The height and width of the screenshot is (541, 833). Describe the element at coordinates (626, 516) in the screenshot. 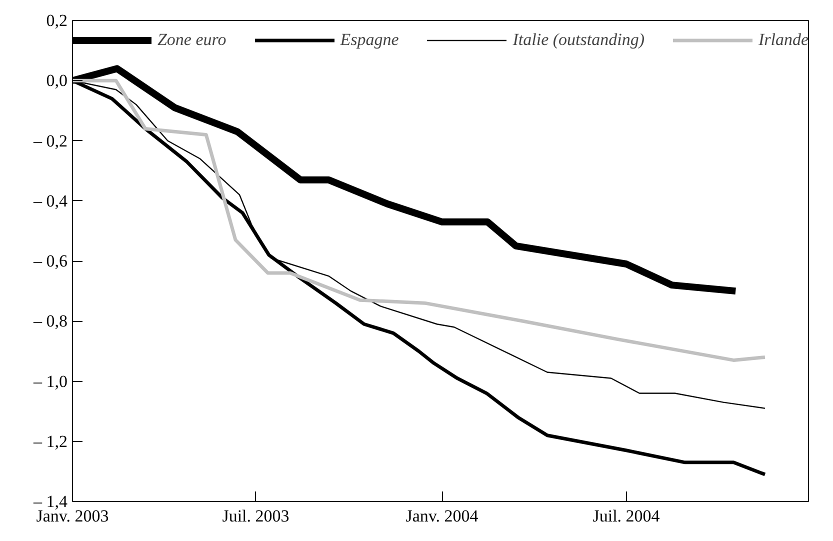

I see `x-tick-label: Juil. 2004` at that location.